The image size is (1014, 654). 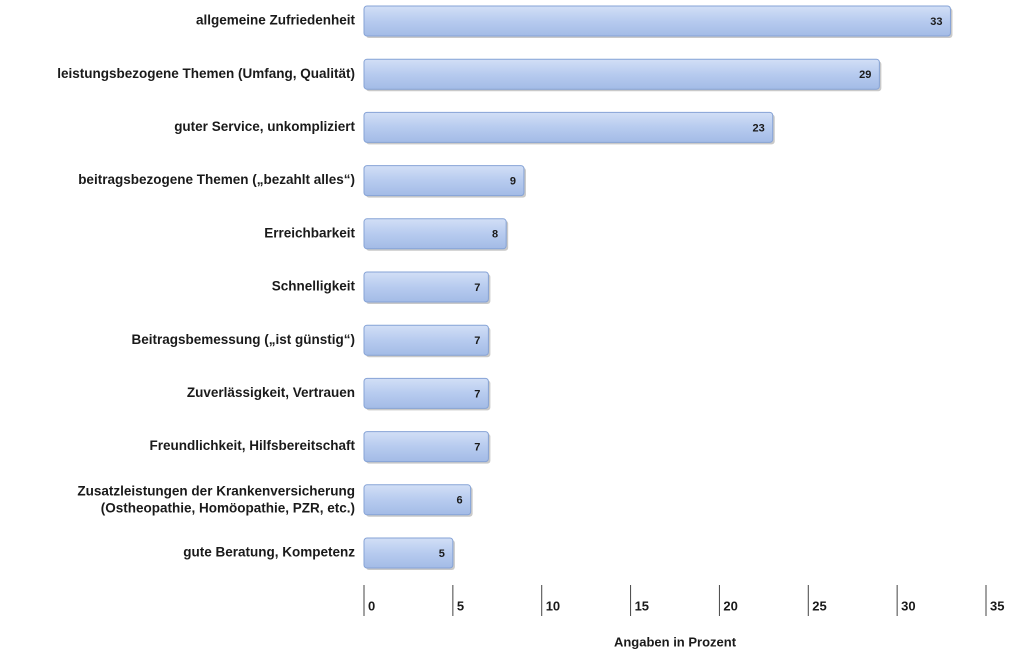 I want to click on y-tick-label: Schnelligkeit, so click(x=314, y=286).